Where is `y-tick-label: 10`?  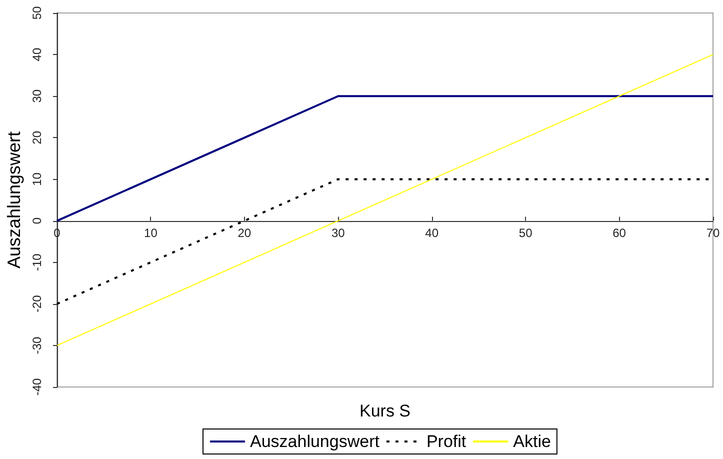
y-tick-label: 10 is located at coordinates (37, 179).